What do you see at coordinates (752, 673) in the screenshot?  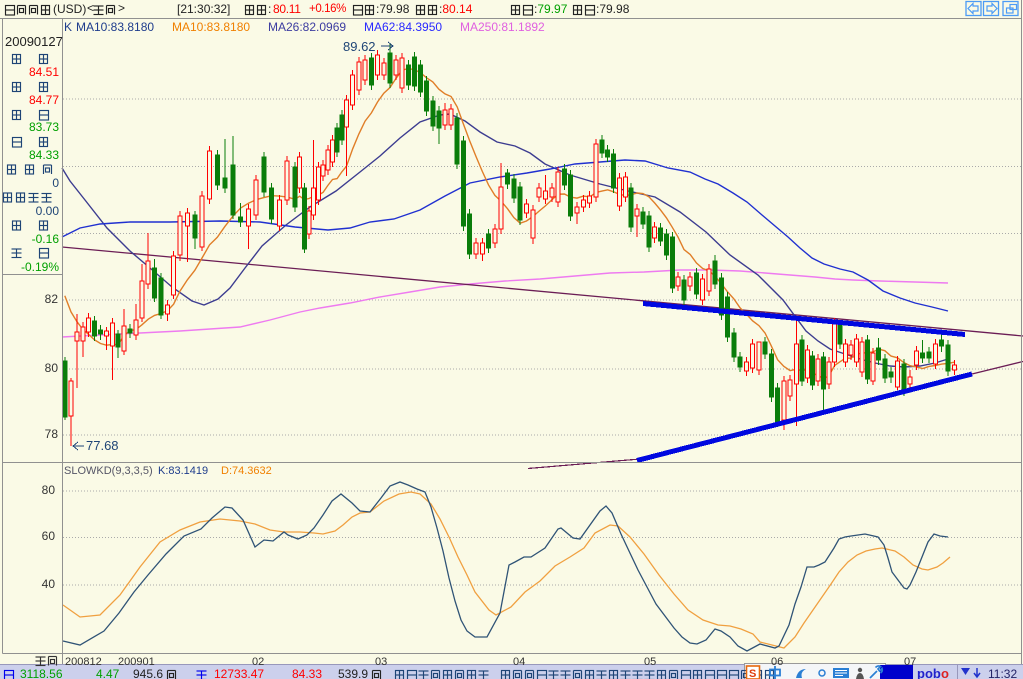 I see `svg-text: S` at bounding box center [752, 673].